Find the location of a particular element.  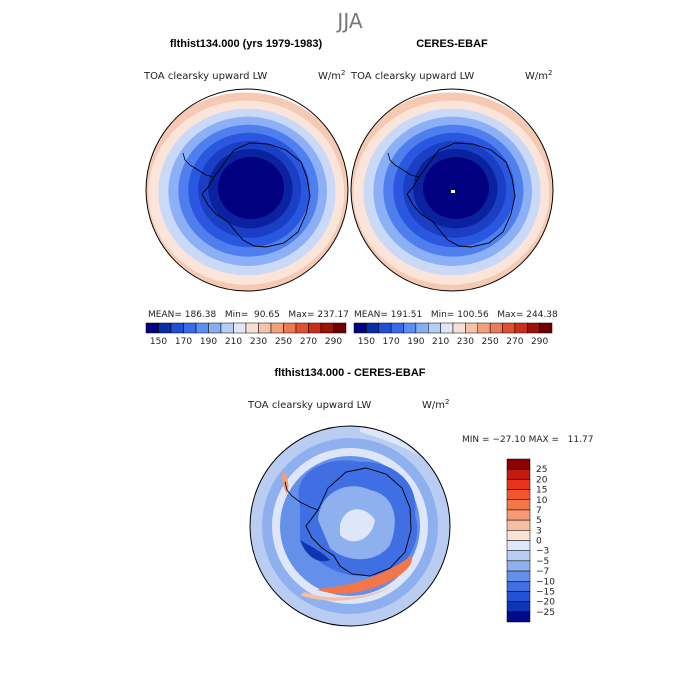

panel-diff-colorbar-tick-14: −25 is located at coordinates (545, 613).